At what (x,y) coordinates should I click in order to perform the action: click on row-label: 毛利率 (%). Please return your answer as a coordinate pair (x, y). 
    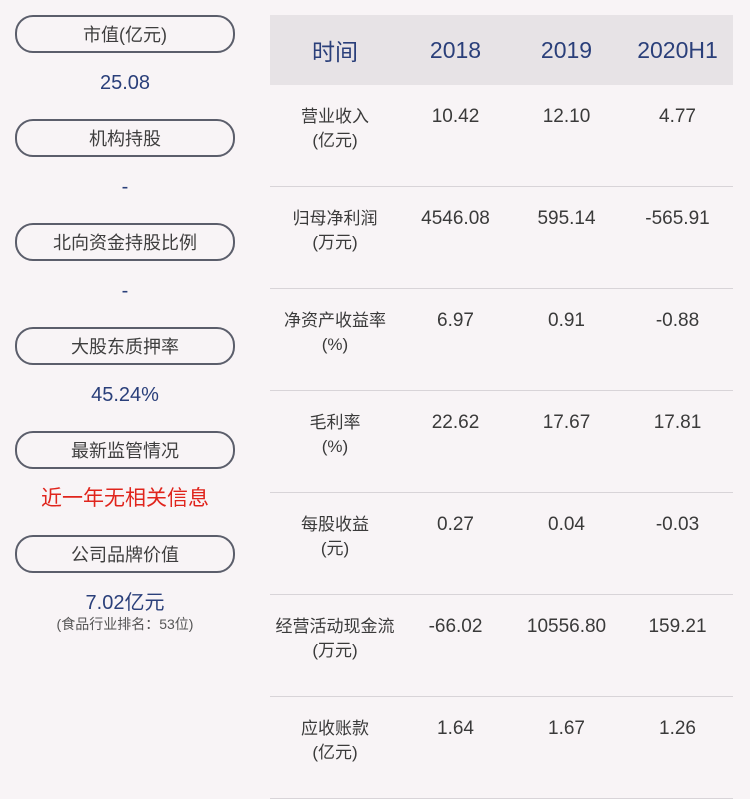
    Looking at the image, I should click on (335, 441).